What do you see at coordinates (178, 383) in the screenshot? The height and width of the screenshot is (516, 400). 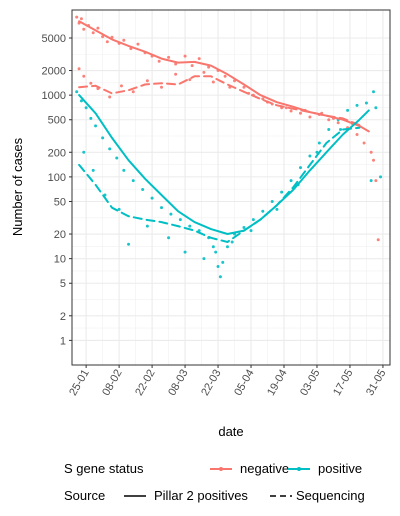 I see `x-tick-label: 08-03` at bounding box center [178, 383].